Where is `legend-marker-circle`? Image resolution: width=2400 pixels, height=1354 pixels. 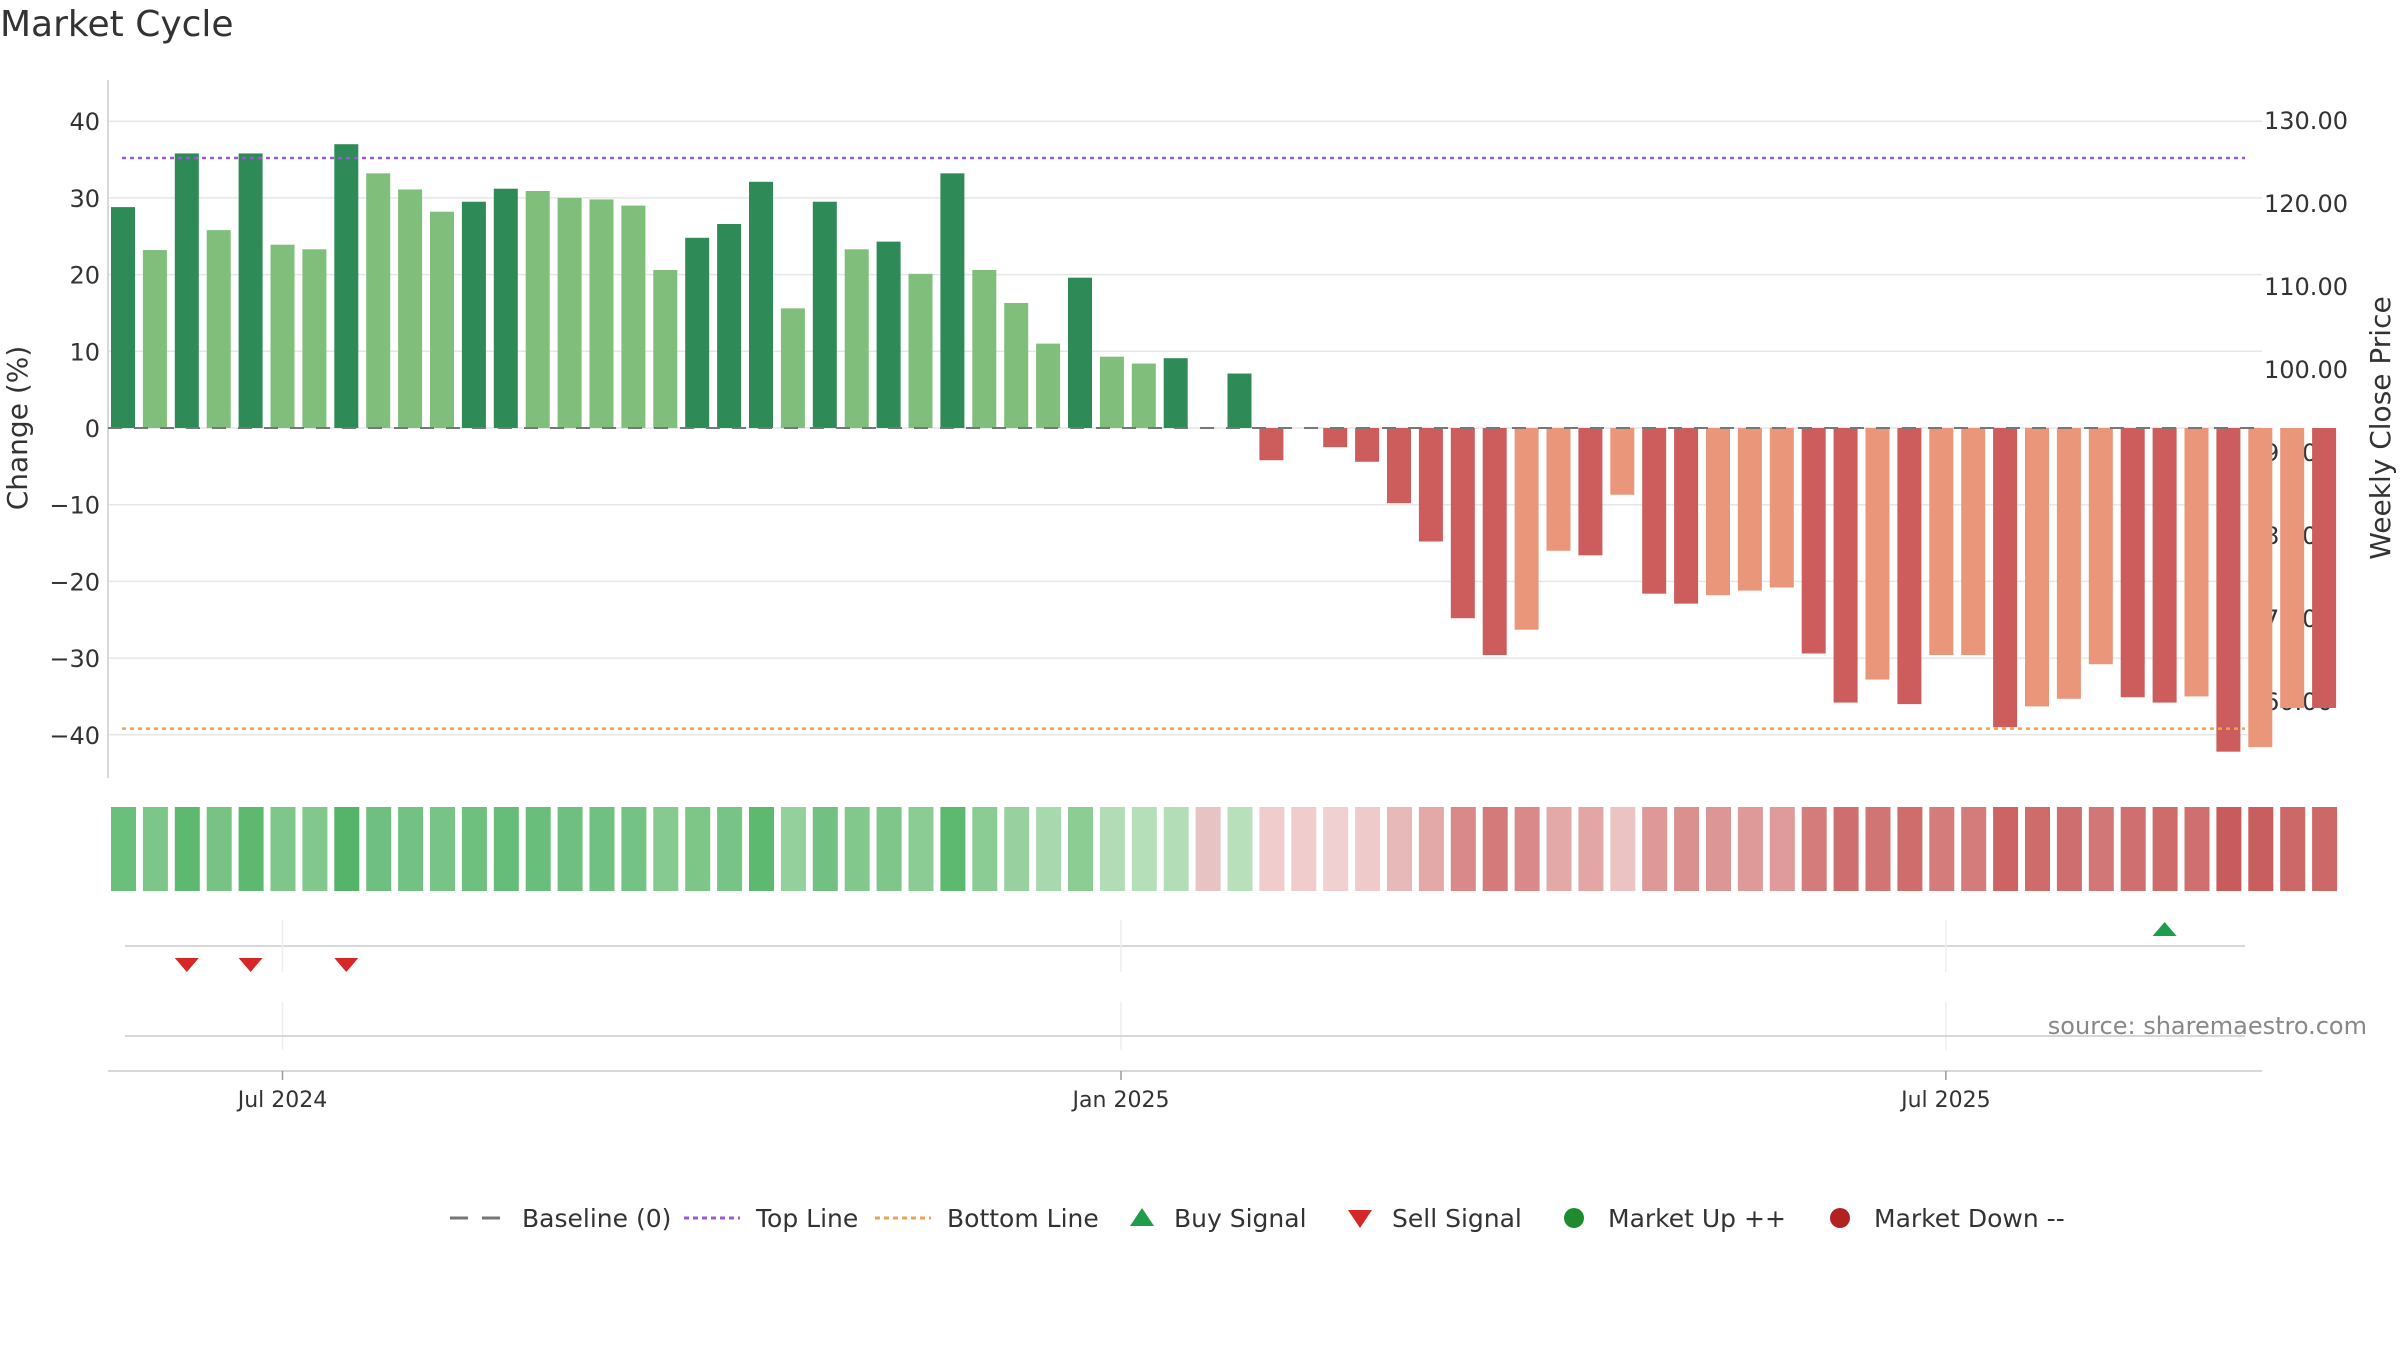
legend-marker-circle is located at coordinates (1840, 1218).